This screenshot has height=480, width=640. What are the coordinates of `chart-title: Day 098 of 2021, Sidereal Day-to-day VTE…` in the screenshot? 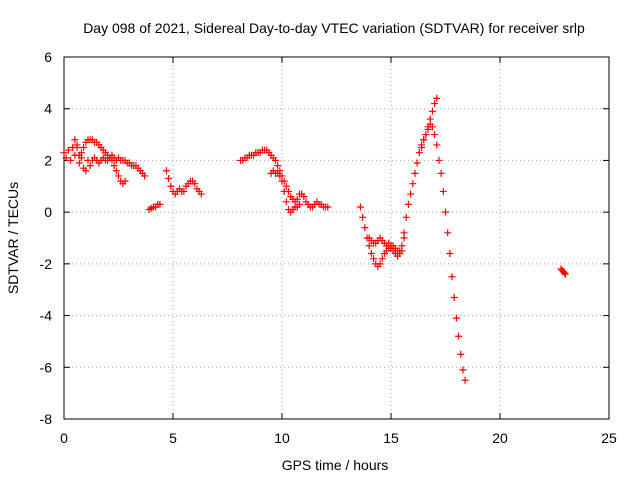 It's located at (334, 28).